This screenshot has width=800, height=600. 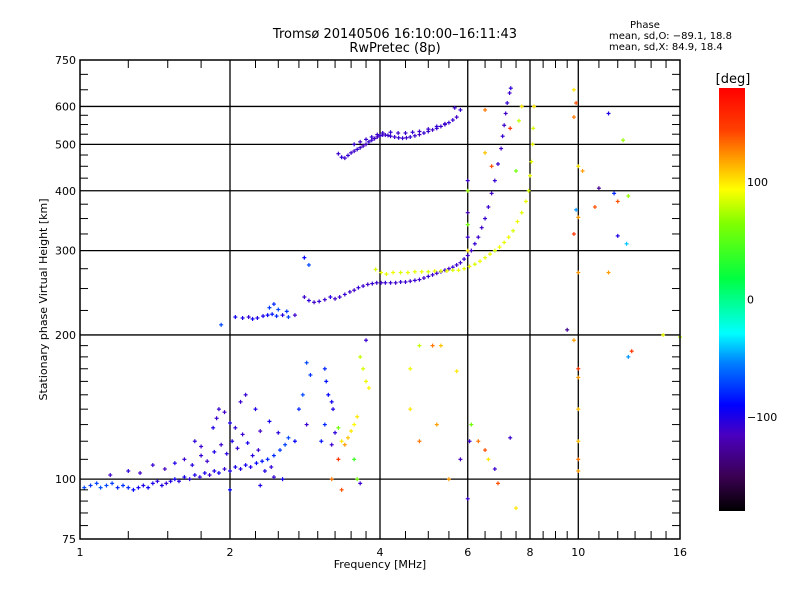 I want to click on x-tick-label: 4, so click(x=380, y=552).